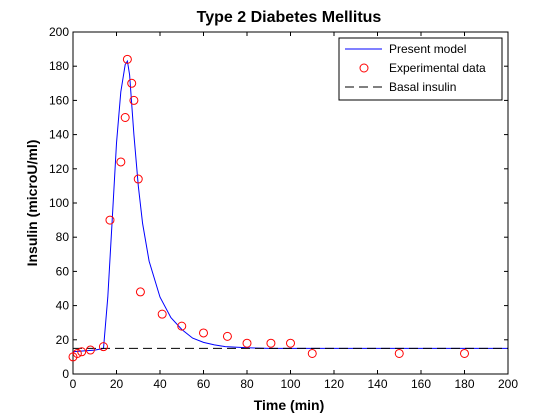  Describe the element at coordinates (59, 135) in the screenshot. I see `y-tick-label: 140` at that location.